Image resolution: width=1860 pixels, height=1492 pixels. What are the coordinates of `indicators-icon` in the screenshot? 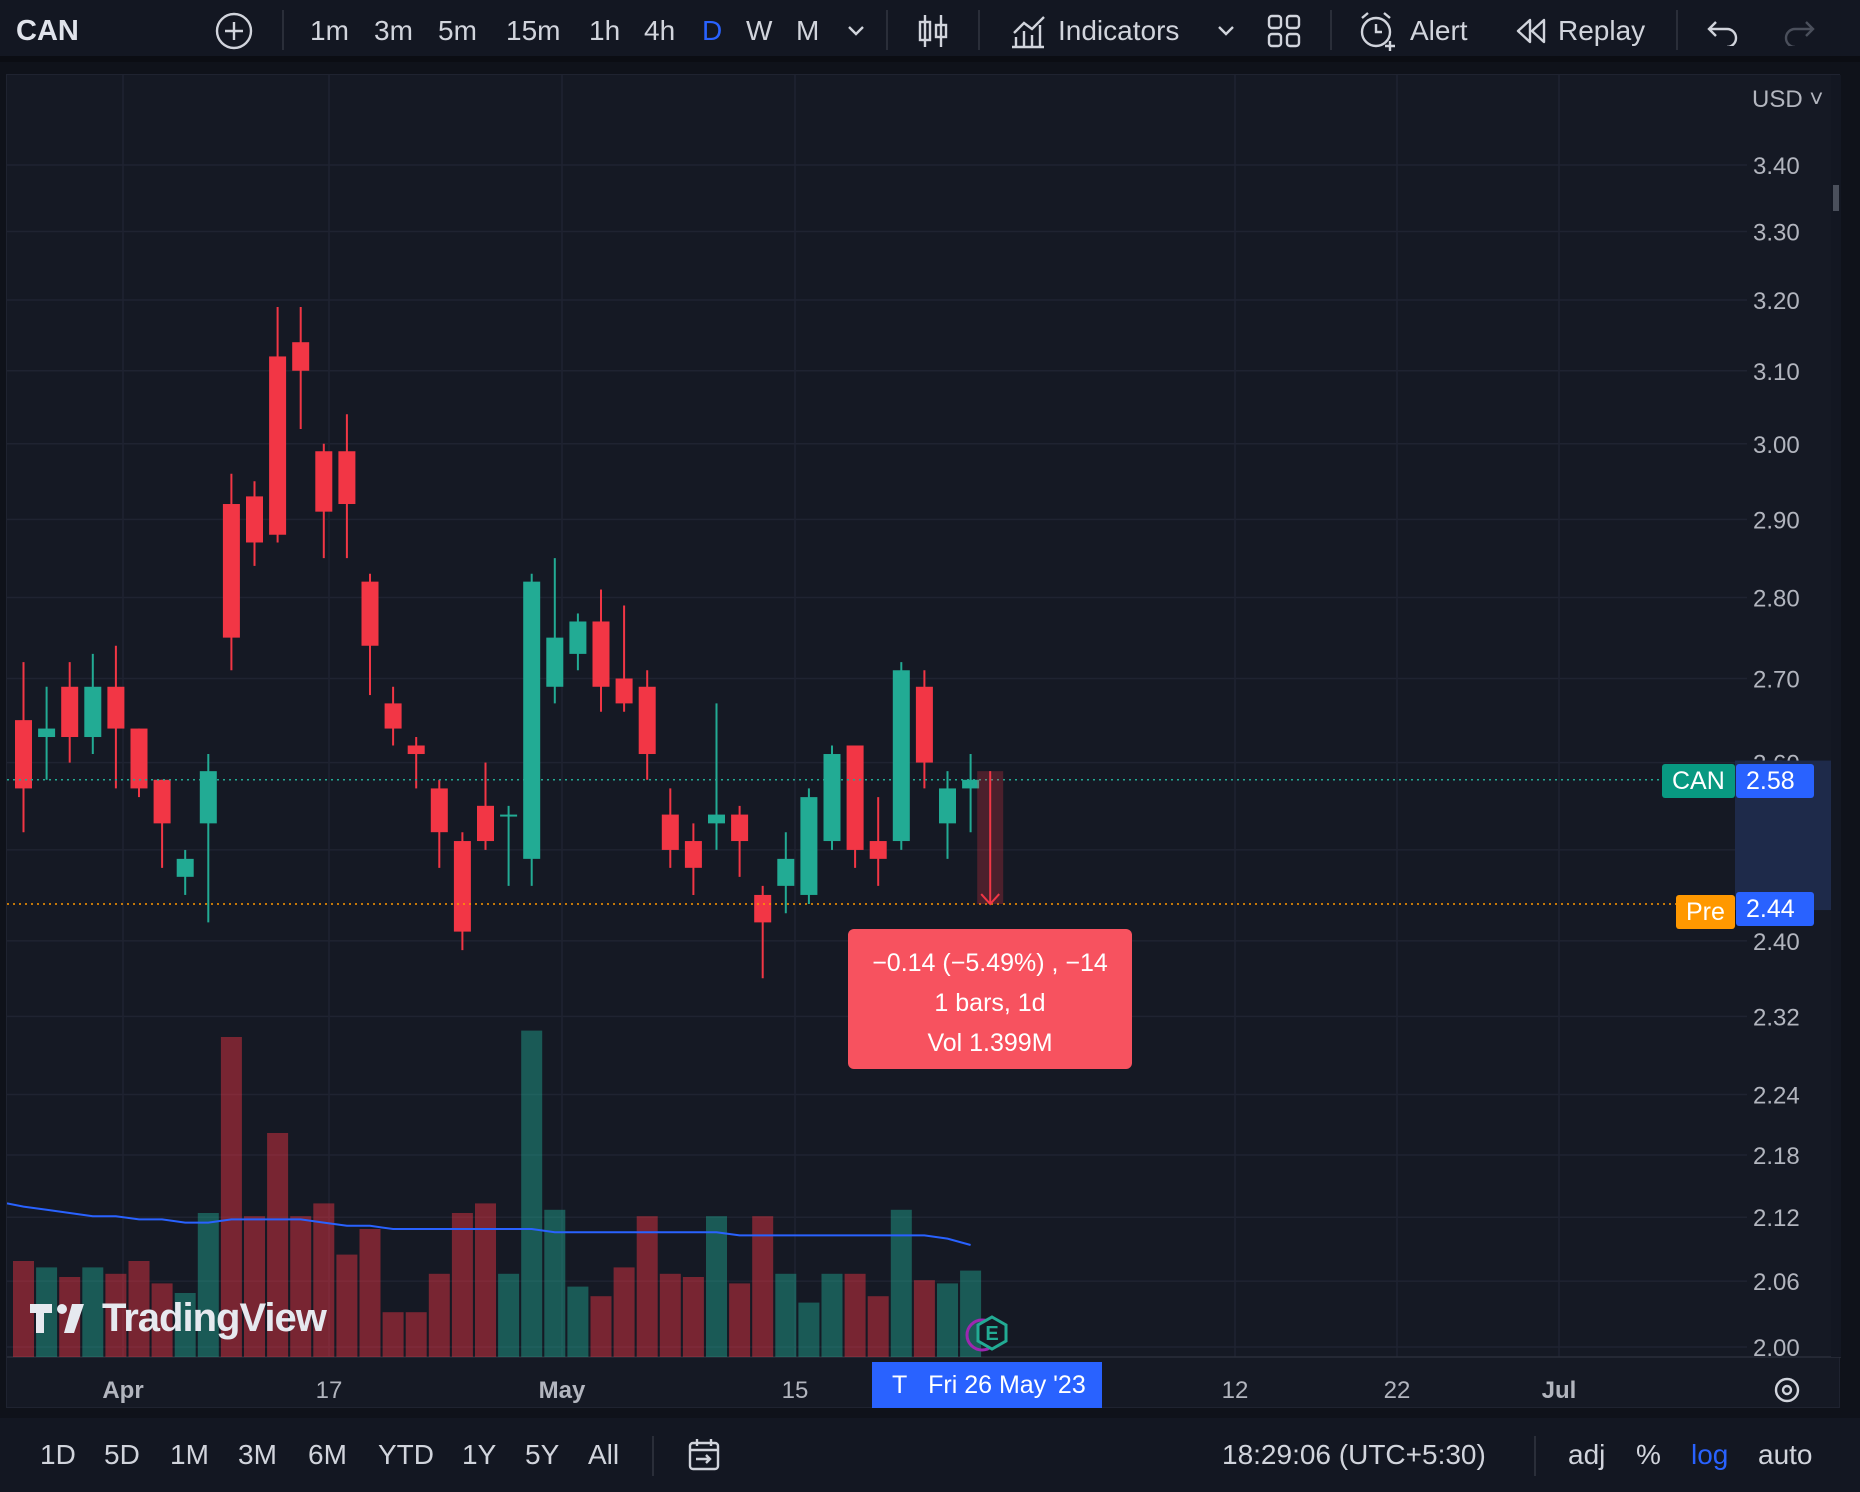 It's located at (1028, 32).